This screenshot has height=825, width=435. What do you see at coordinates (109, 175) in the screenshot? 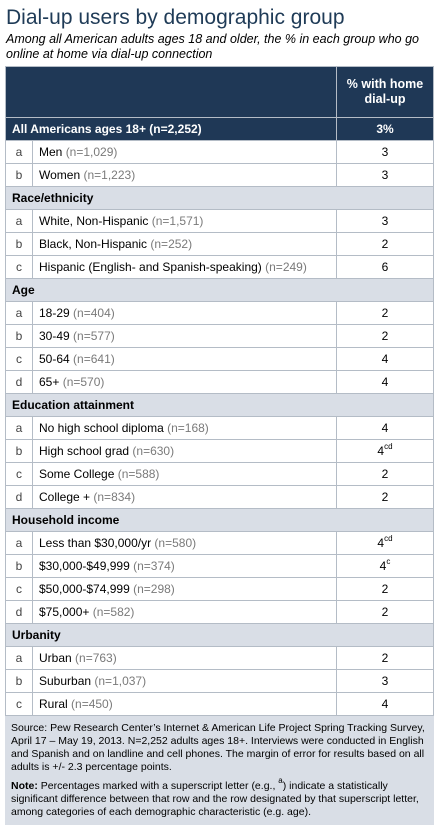
I see `row-sample-size: (n=1,223)` at bounding box center [109, 175].